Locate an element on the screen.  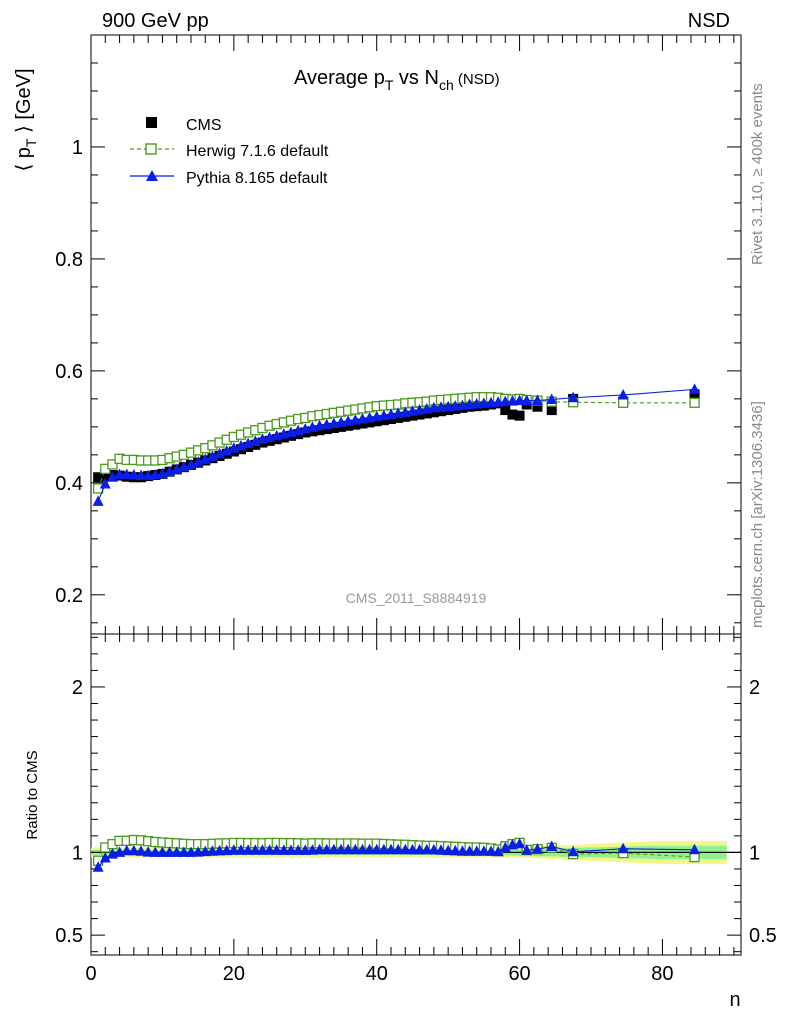
ratio-data-marks is located at coordinates (416, 853).